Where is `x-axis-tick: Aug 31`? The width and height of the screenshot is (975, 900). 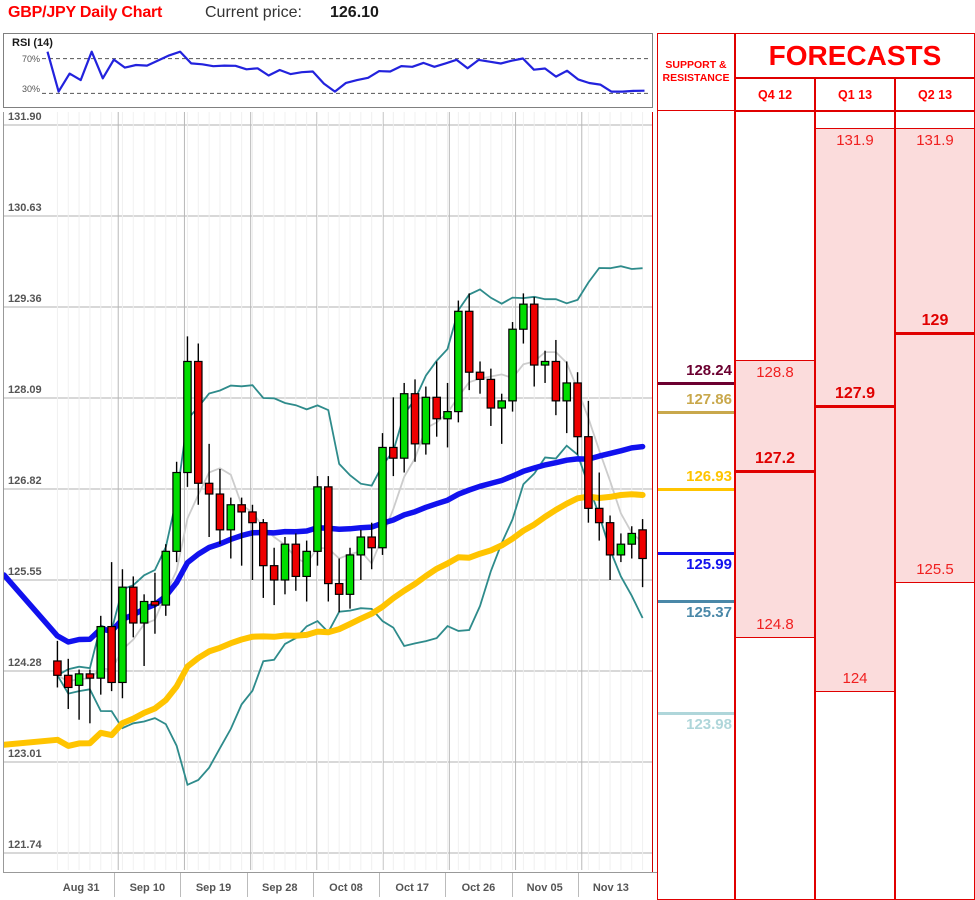 x-axis-tick: Aug 31 is located at coordinates (81, 888).